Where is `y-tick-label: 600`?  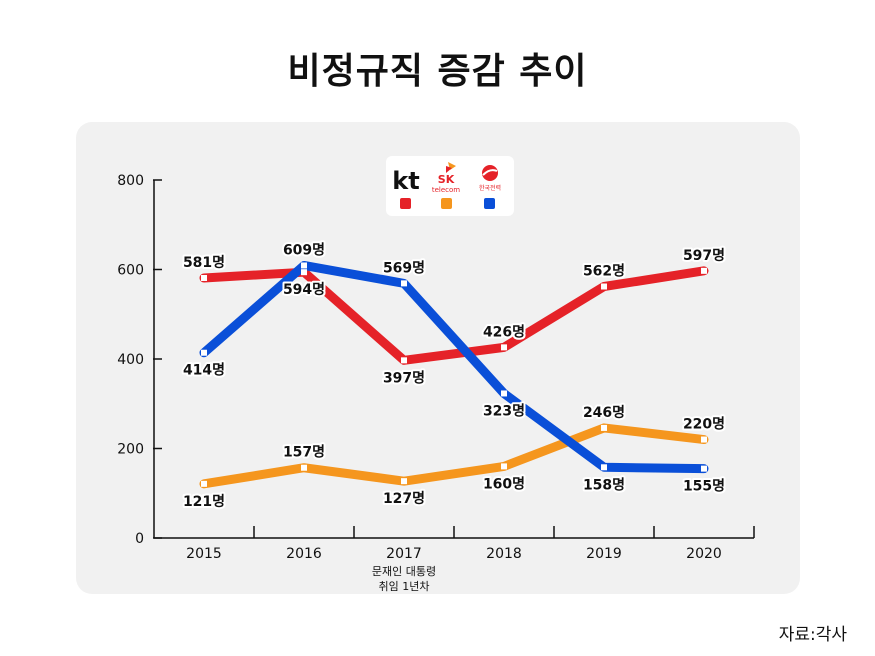 y-tick-label: 600 is located at coordinates (130, 271).